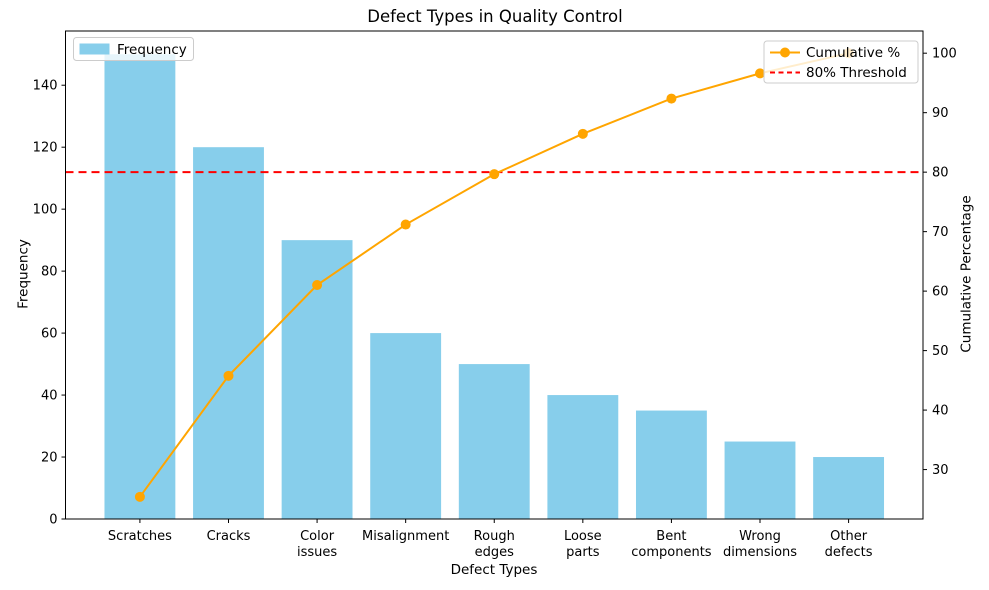  Describe the element at coordinates (49, 272) in the screenshot. I see `y-tick-label-left: 80` at that location.